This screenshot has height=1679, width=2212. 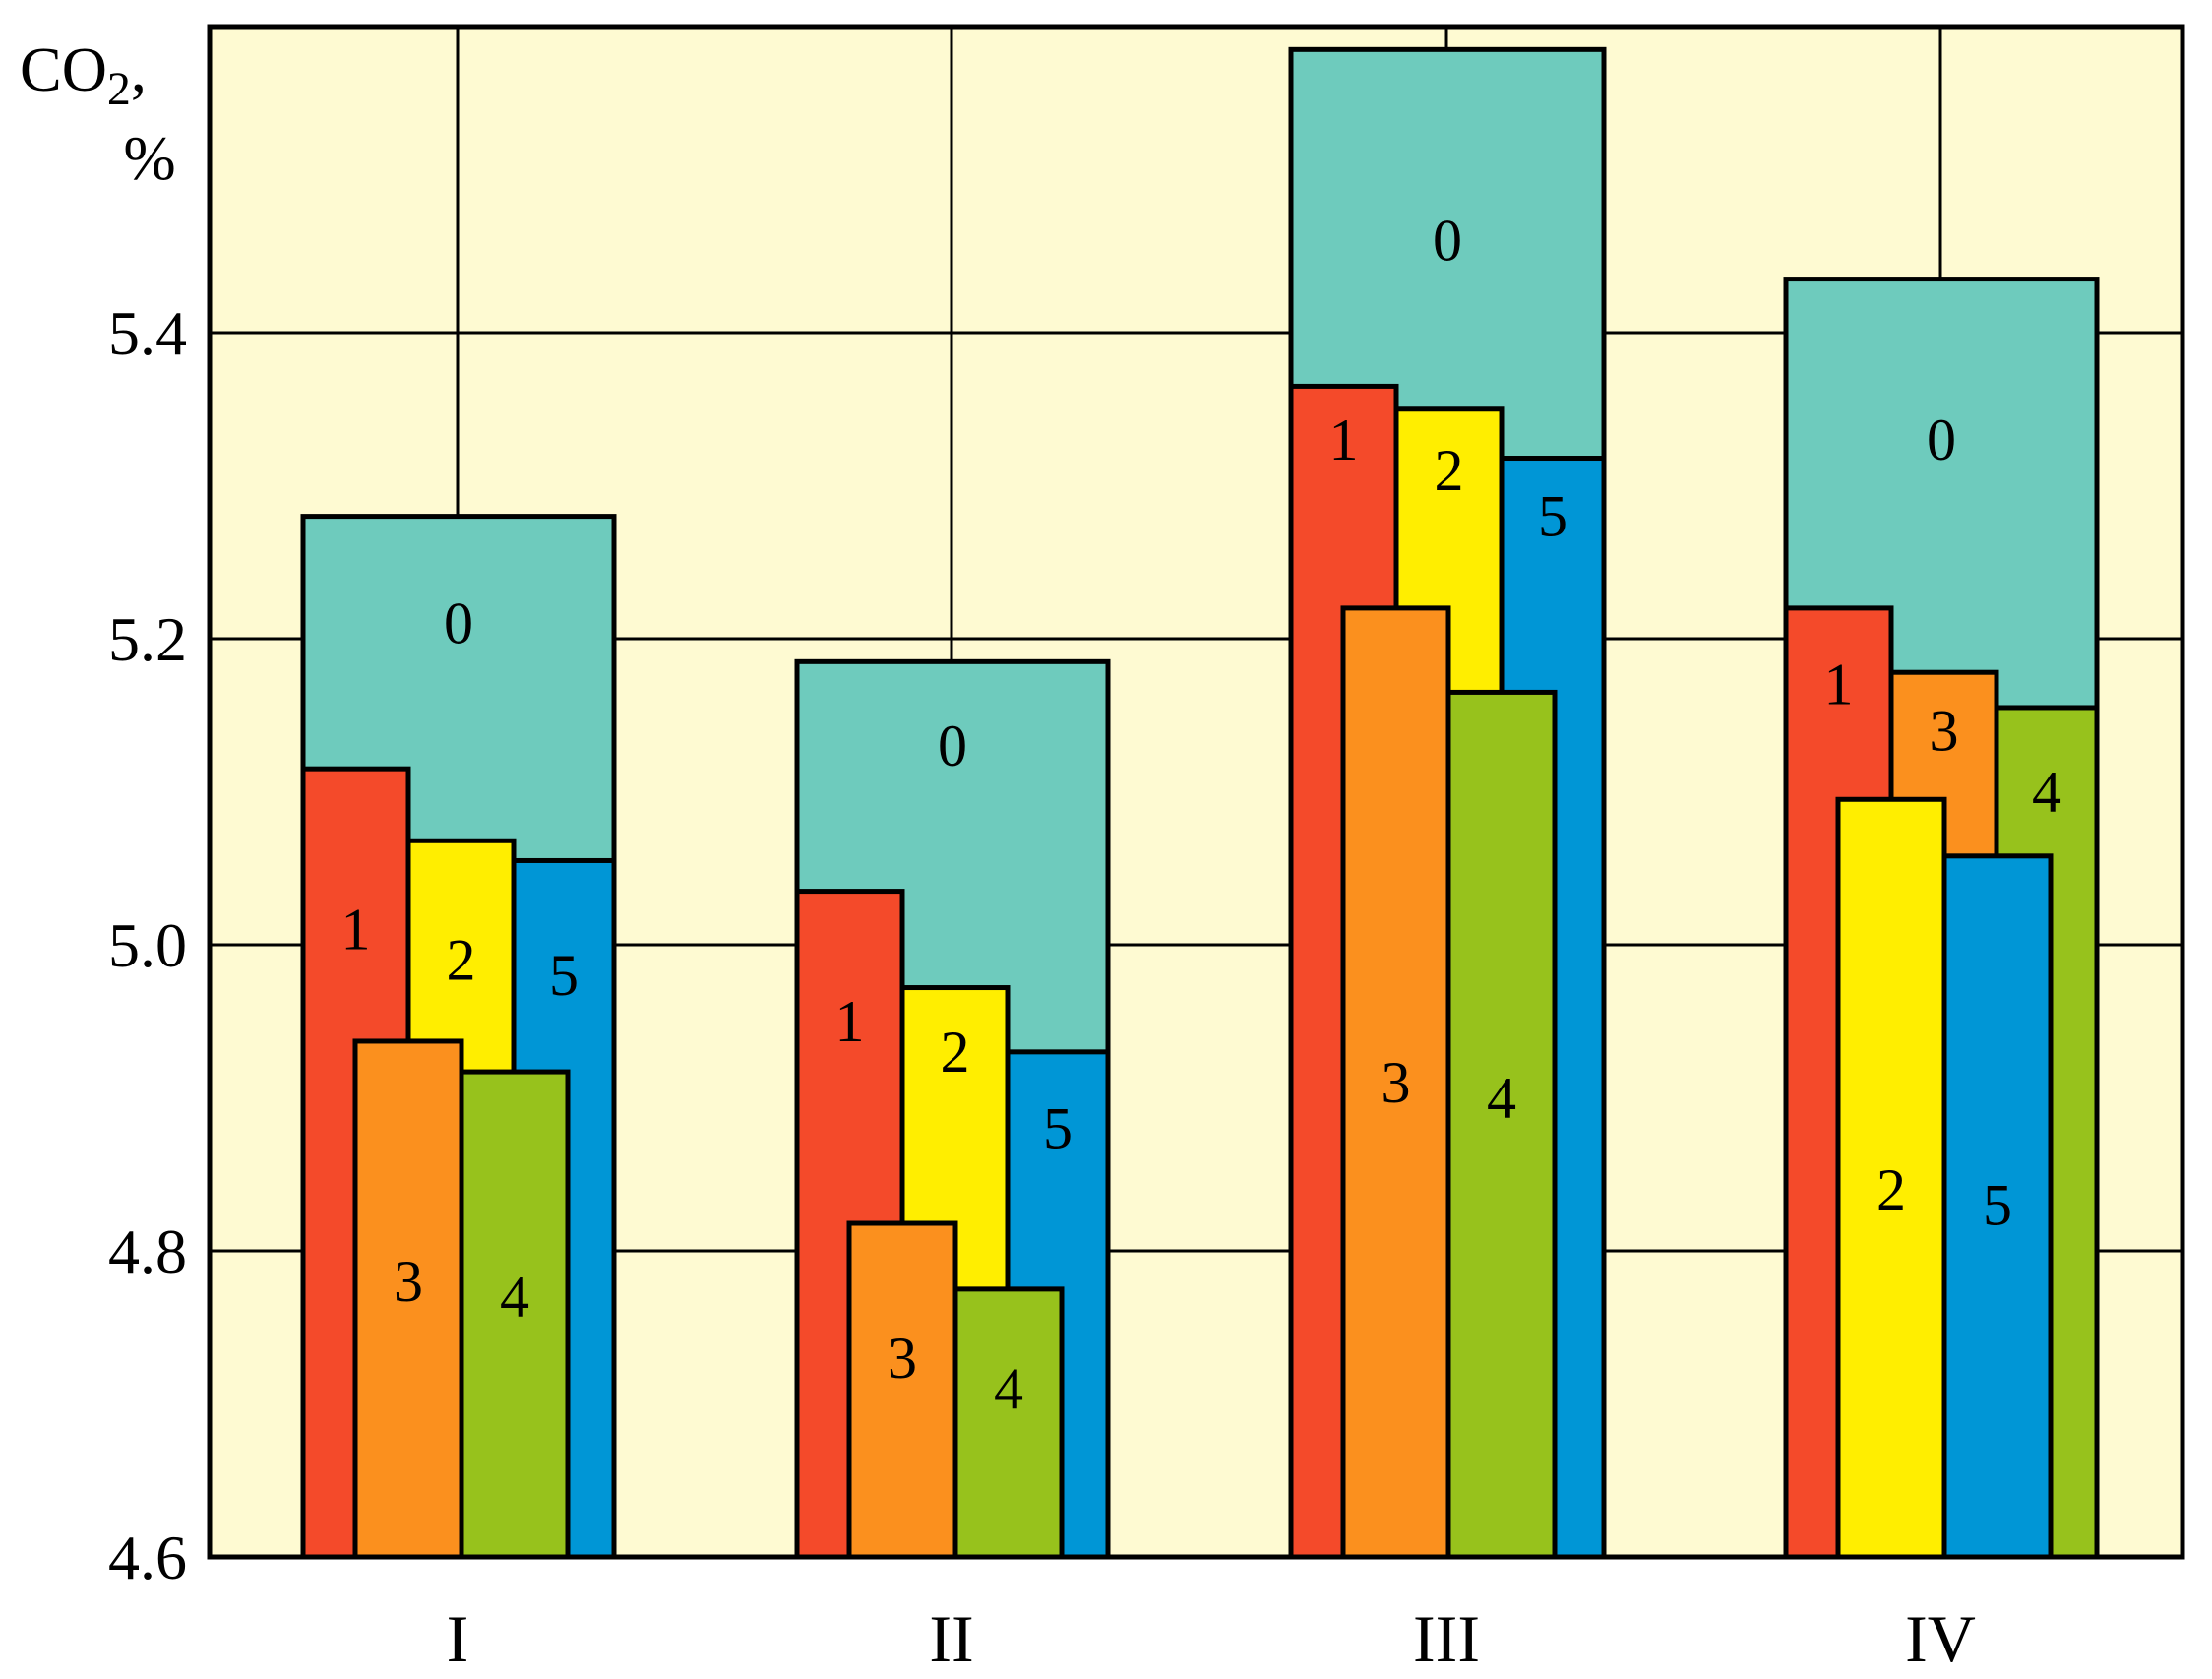 What do you see at coordinates (461, 961) in the screenshot?
I see `bar-label-I-series-2: 2` at bounding box center [461, 961].